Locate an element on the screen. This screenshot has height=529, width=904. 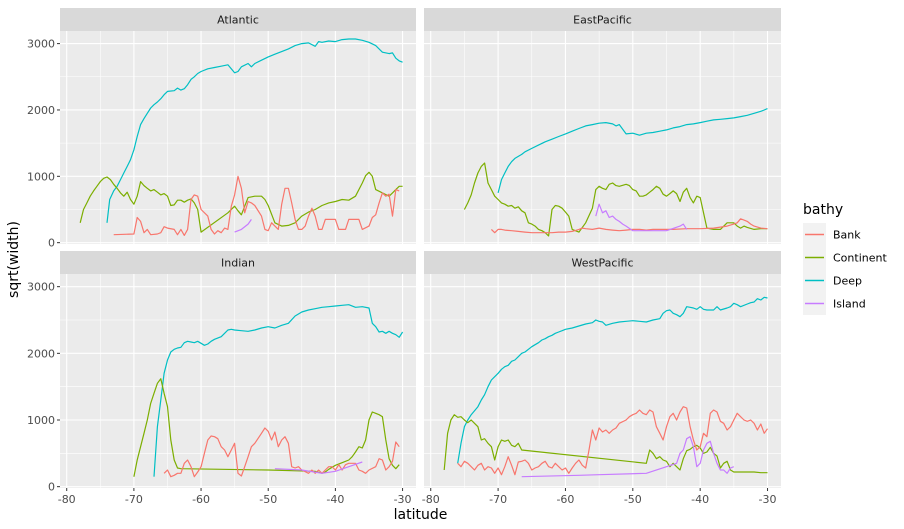
legend-label-bank: Bank is located at coordinates (847, 235).